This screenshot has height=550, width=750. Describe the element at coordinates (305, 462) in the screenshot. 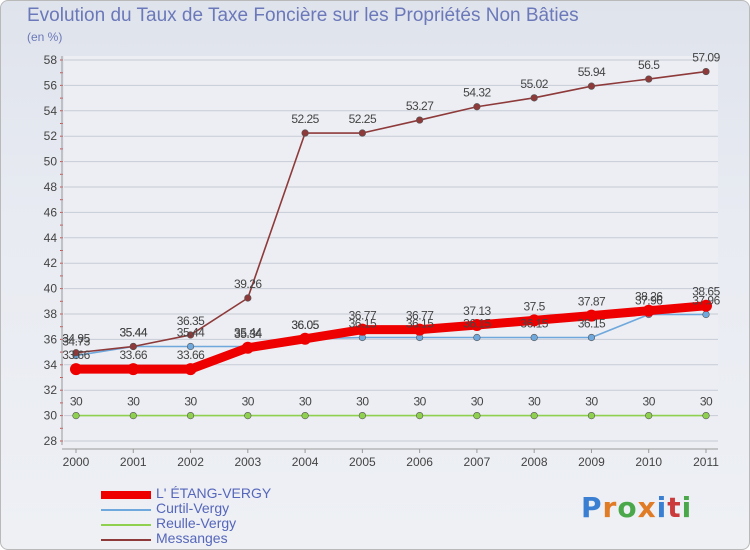

I see `x-tick-label: 2004` at that location.